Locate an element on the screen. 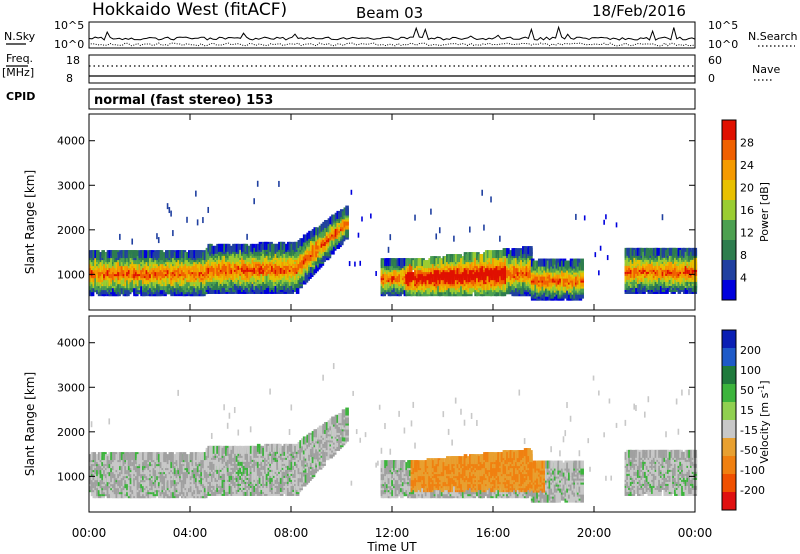 This screenshot has width=800, height=554. power-axes-tick-1: 2000 is located at coordinates (71, 230).